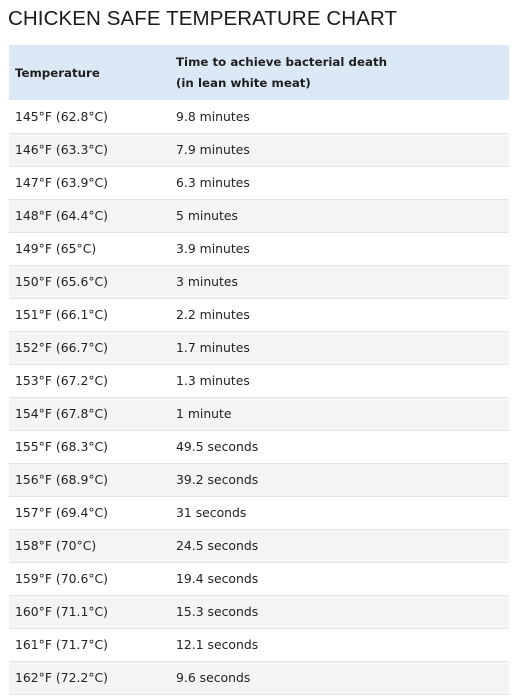 This screenshot has width=517, height=700. I want to click on time-cell: 39.2 seconds, so click(217, 479).